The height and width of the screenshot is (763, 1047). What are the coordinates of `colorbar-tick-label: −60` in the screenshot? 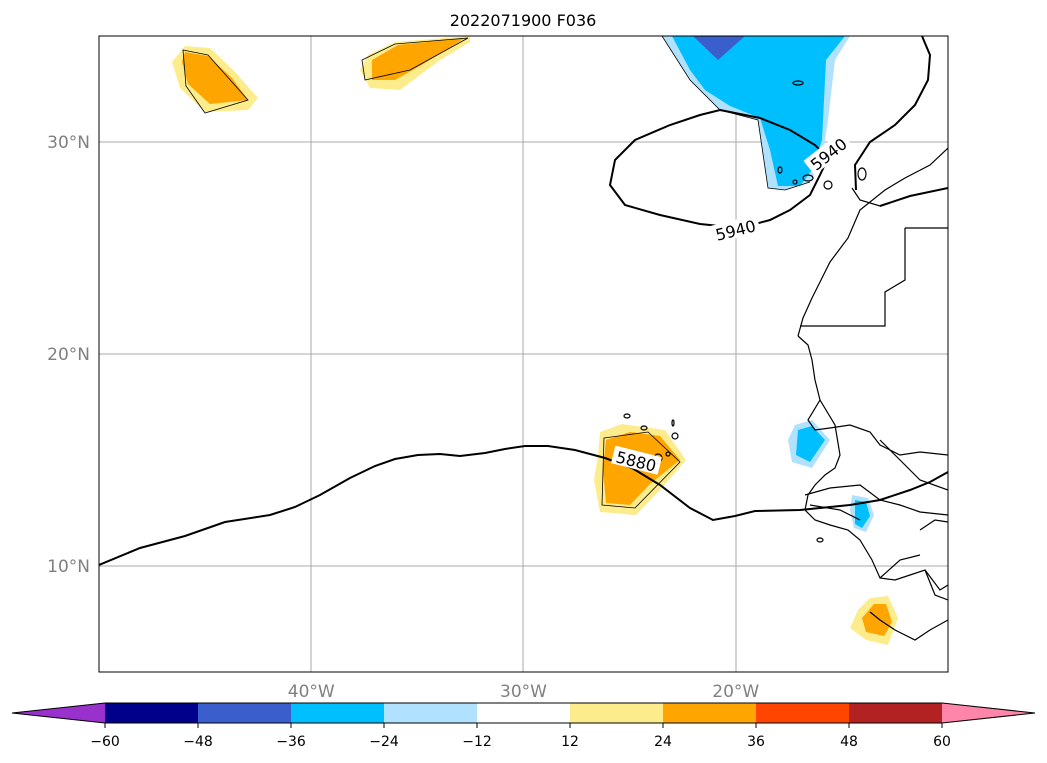 It's located at (105, 742).